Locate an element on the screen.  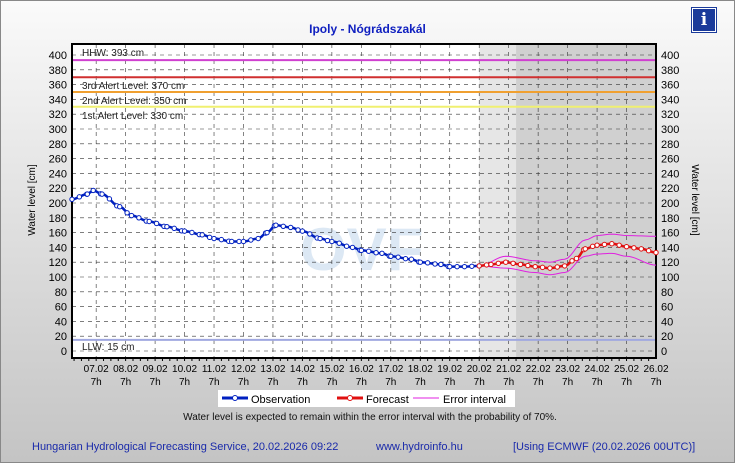
y-tick-left: 380 is located at coordinates (58, 71).